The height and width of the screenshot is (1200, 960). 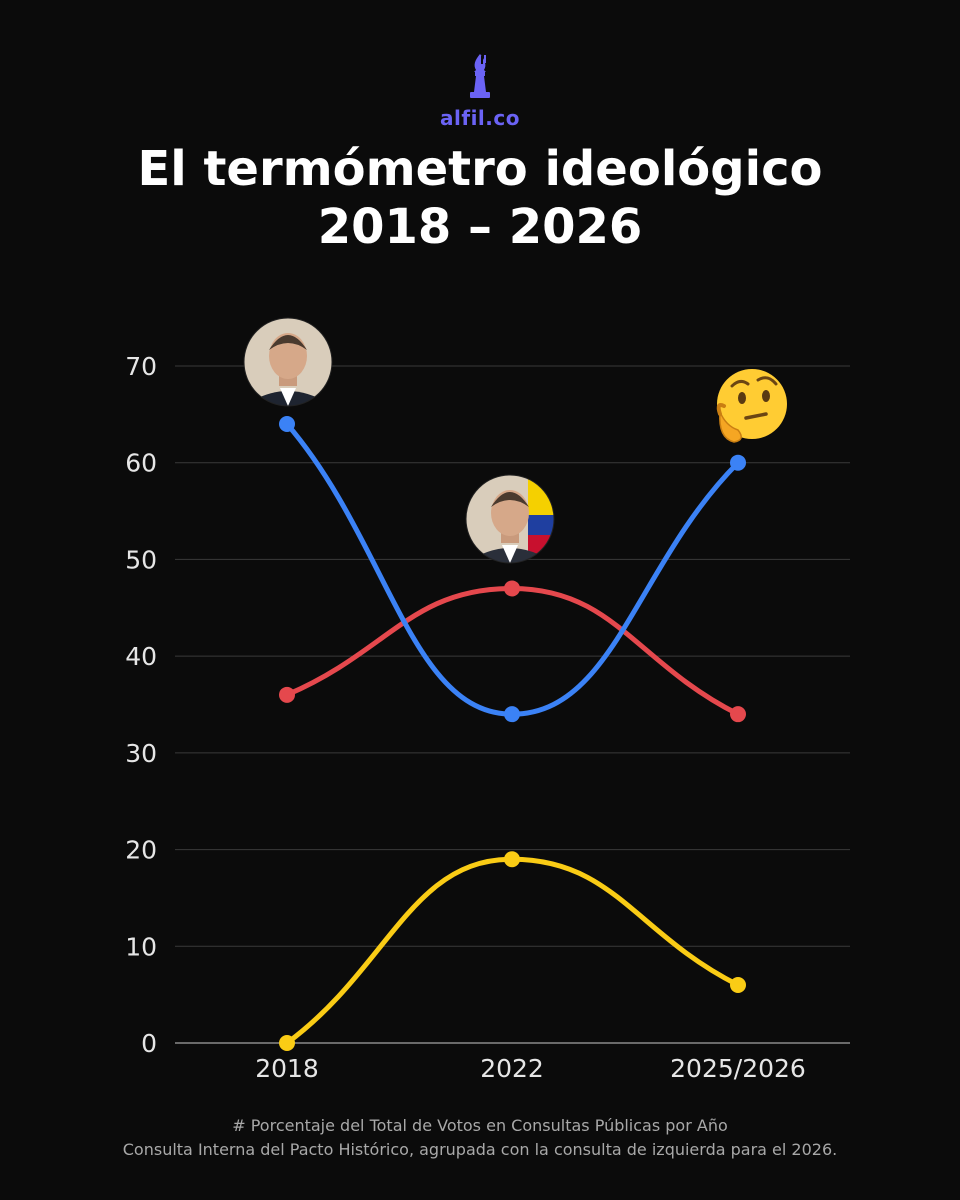 What do you see at coordinates (288, 362) in the screenshot?
I see `portrait-2018-icon` at bounding box center [288, 362].